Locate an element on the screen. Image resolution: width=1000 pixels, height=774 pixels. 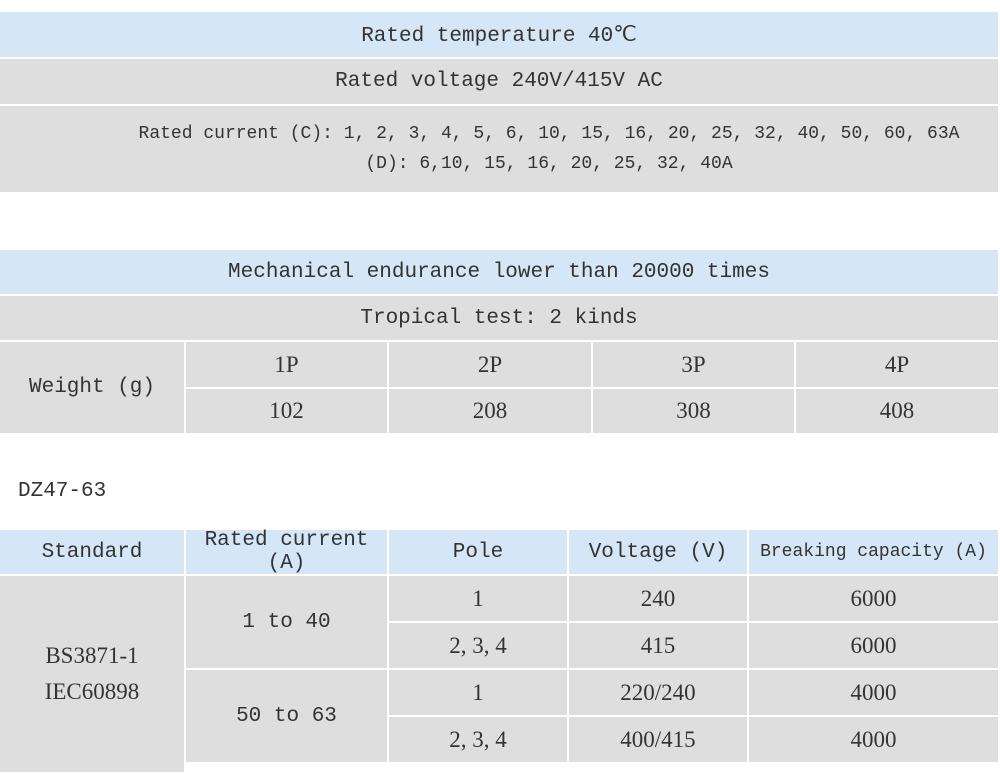
cell: 220/240 is located at coordinates (659, 693).